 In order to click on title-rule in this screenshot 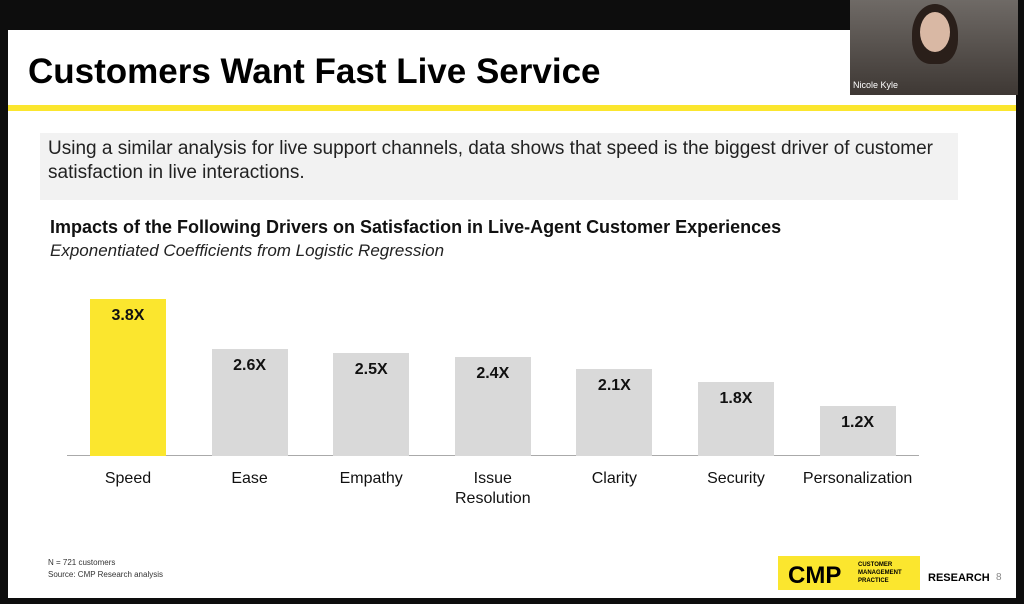, I will do `click(512, 108)`.